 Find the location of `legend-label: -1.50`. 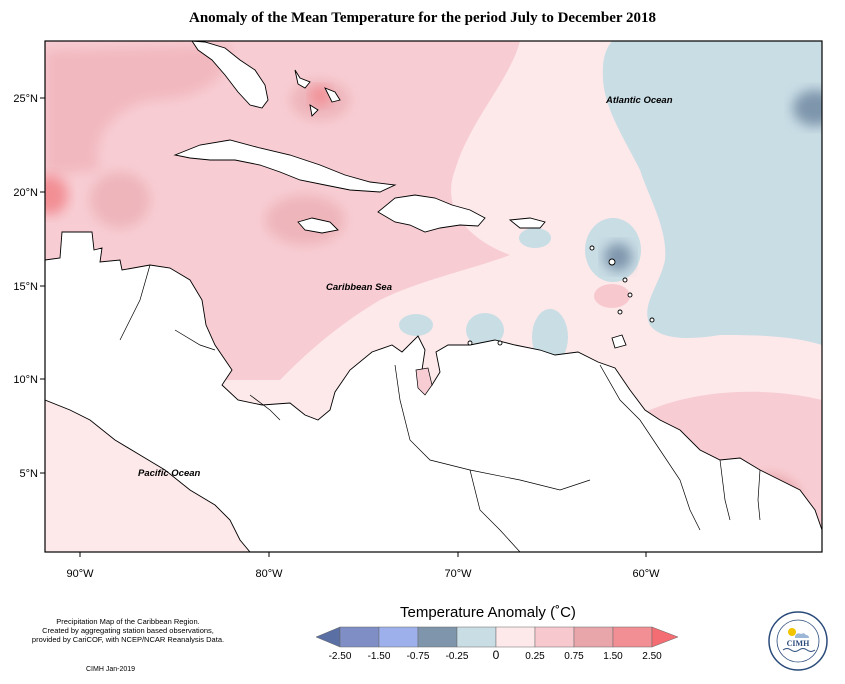

legend-label: -1.50 is located at coordinates (379, 656).